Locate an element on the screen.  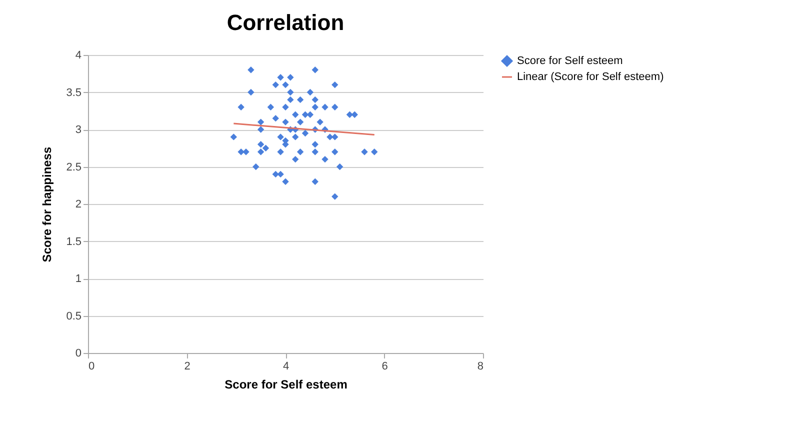
x-tick-label: 0 is located at coordinates (91, 366).